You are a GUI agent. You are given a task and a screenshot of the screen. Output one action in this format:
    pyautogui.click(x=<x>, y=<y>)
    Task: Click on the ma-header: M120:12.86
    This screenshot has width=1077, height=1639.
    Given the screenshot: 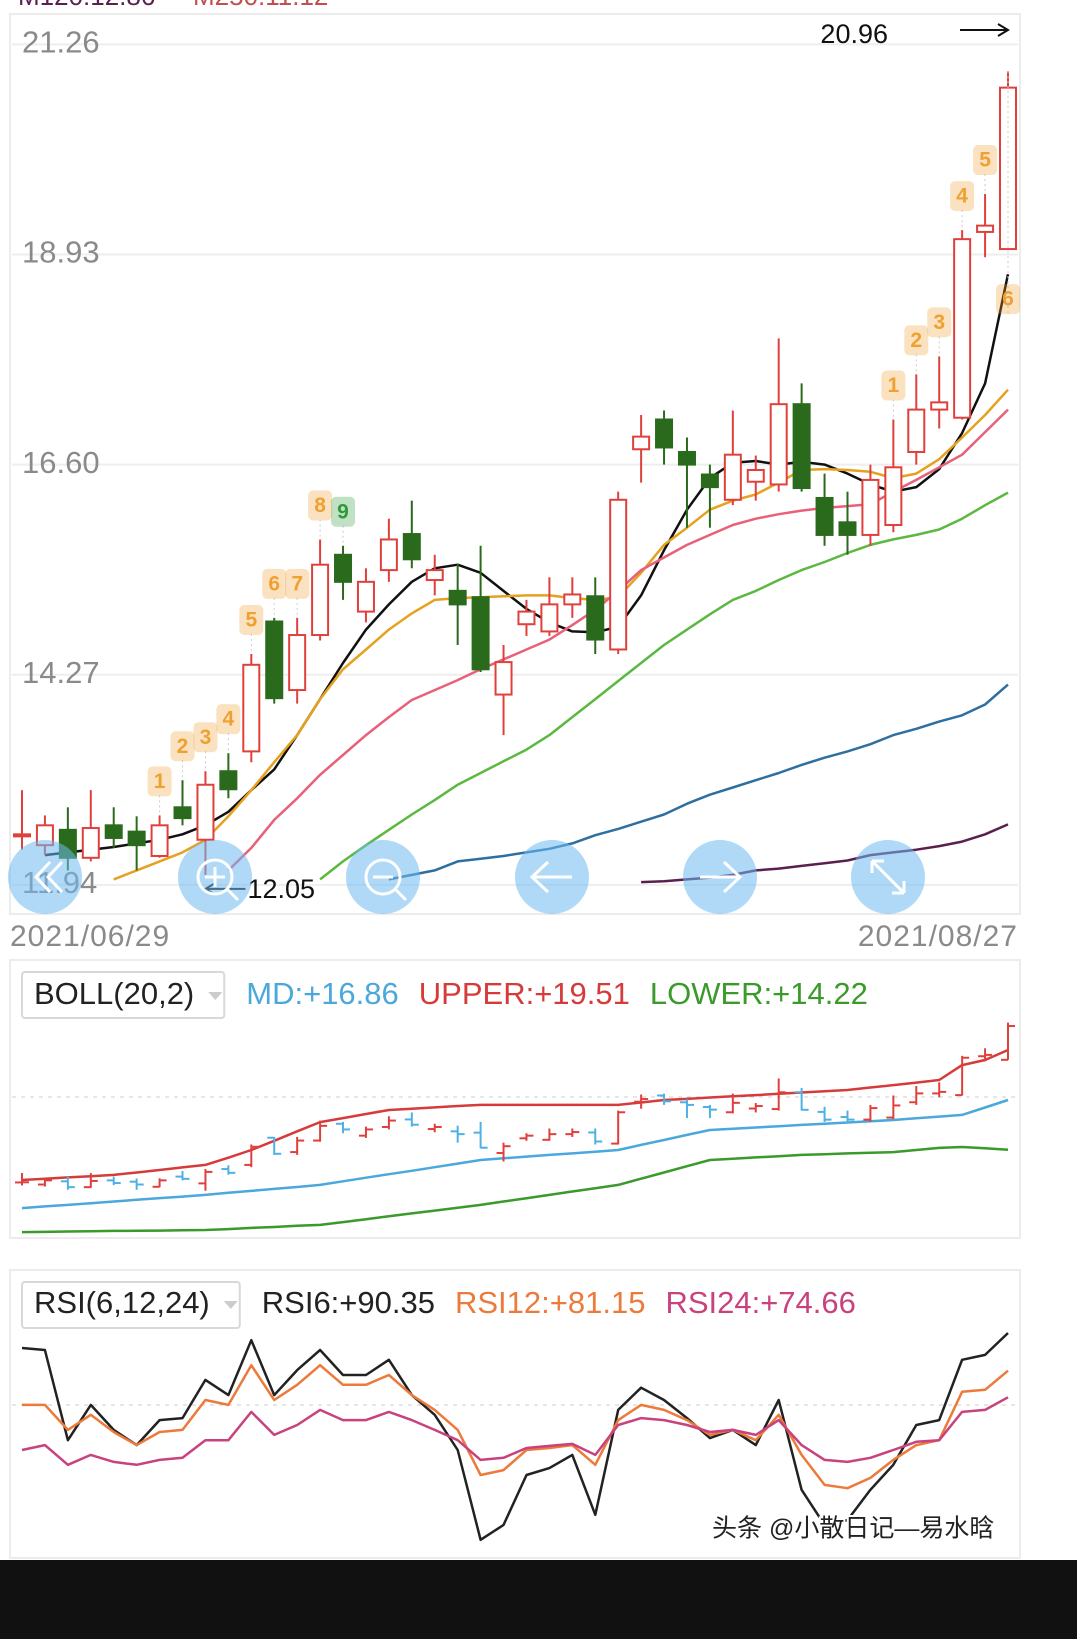 What is the action you would take?
    pyautogui.click(x=86, y=5)
    